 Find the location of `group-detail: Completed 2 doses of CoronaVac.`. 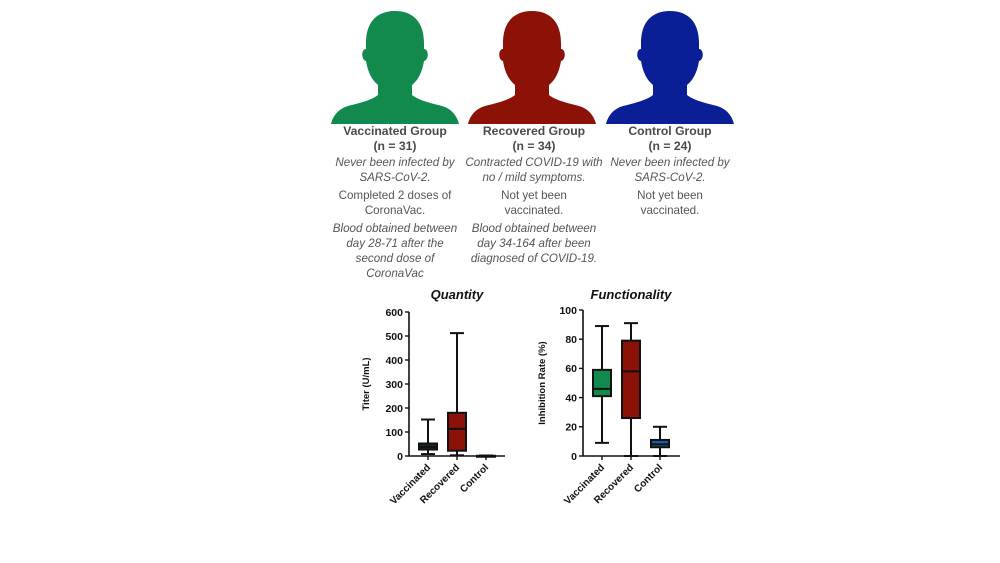

group-detail: Completed 2 doses of CoronaVac. is located at coordinates (395, 203).